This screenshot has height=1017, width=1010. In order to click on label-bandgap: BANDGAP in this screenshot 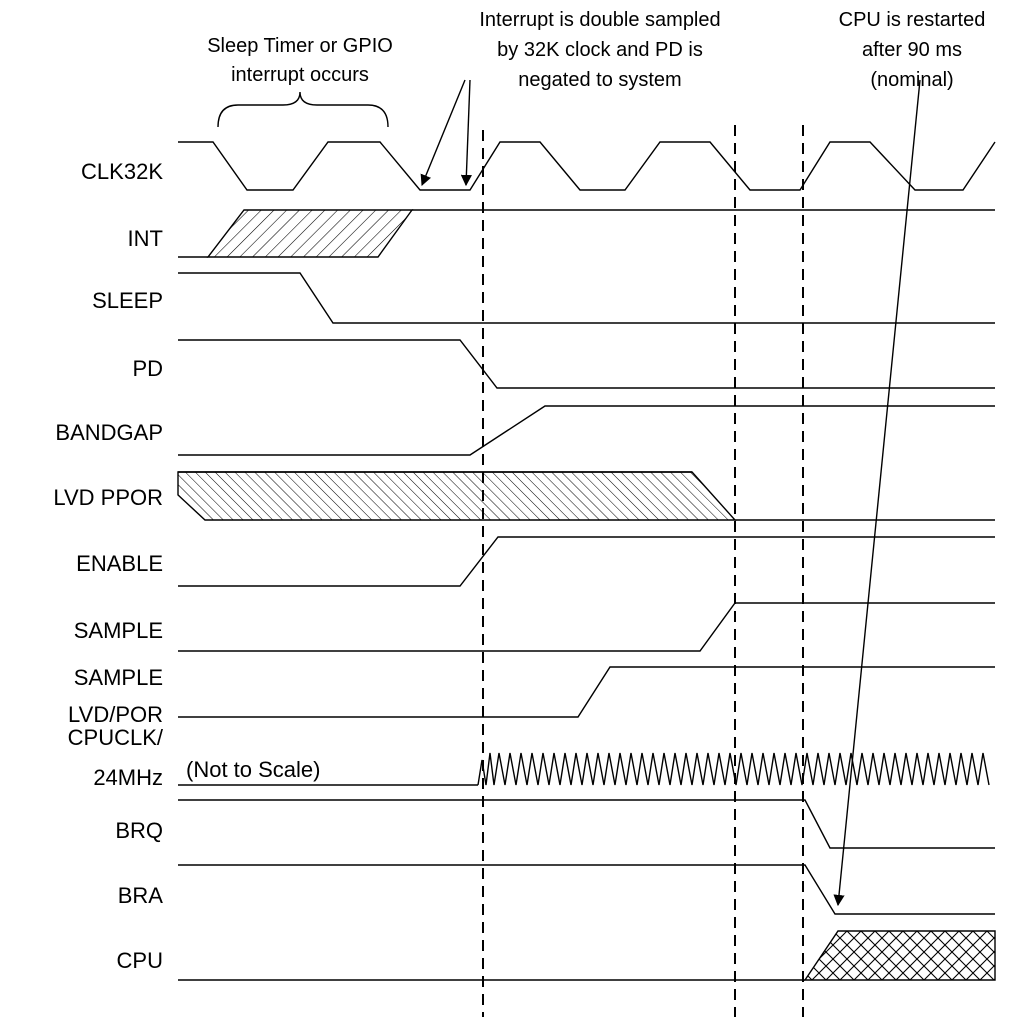, I will do `click(109, 432)`.